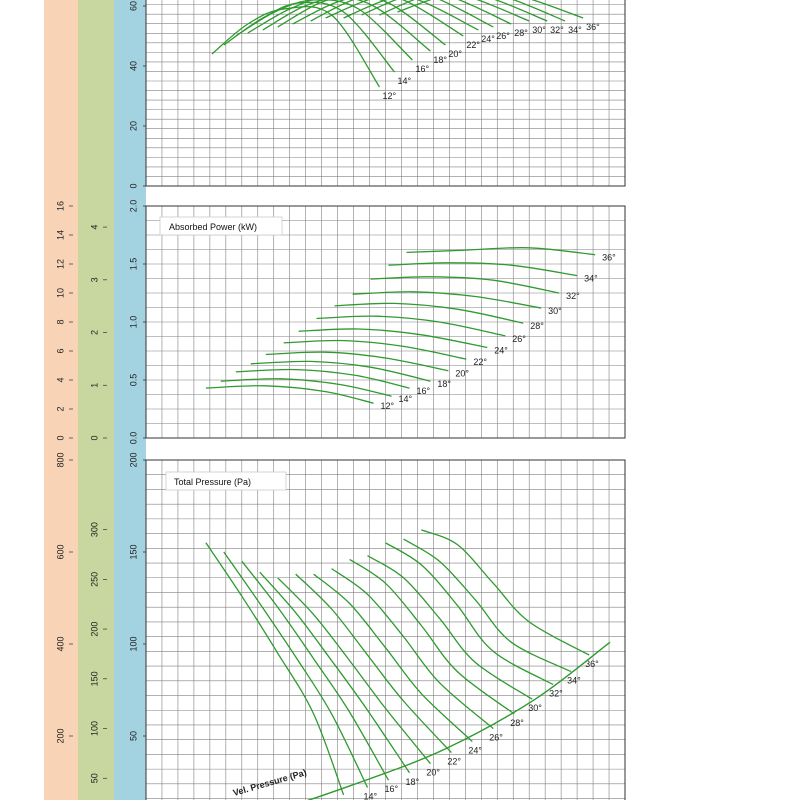  What do you see at coordinates (133, 322) in the screenshot?
I see `power-y-tick-label: 1.0` at bounding box center [133, 322].